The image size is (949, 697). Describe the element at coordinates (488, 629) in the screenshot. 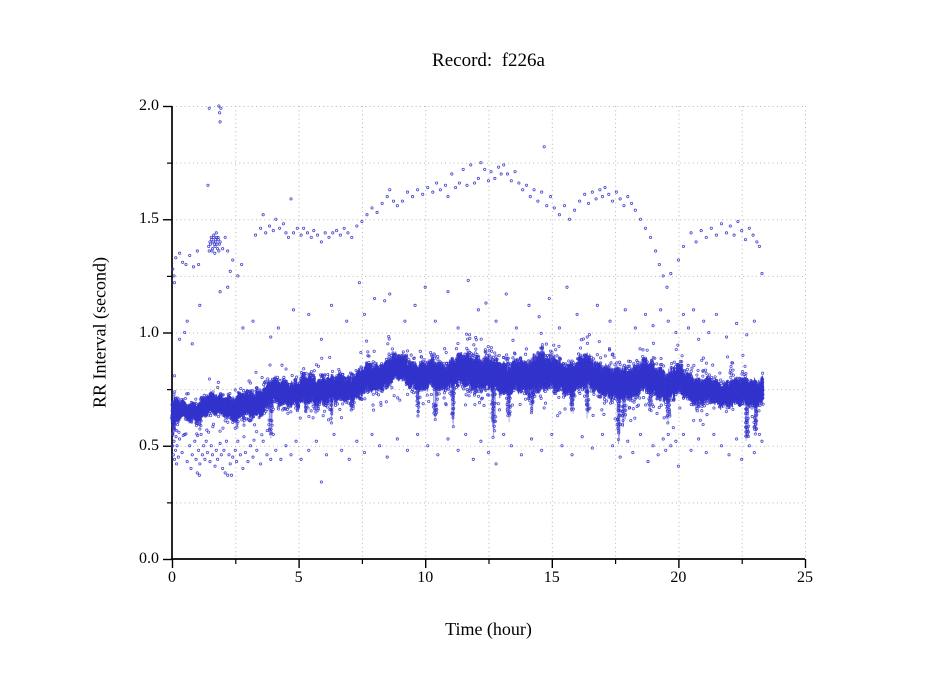

I see `x-axis-label: Time (hour)` at that location.